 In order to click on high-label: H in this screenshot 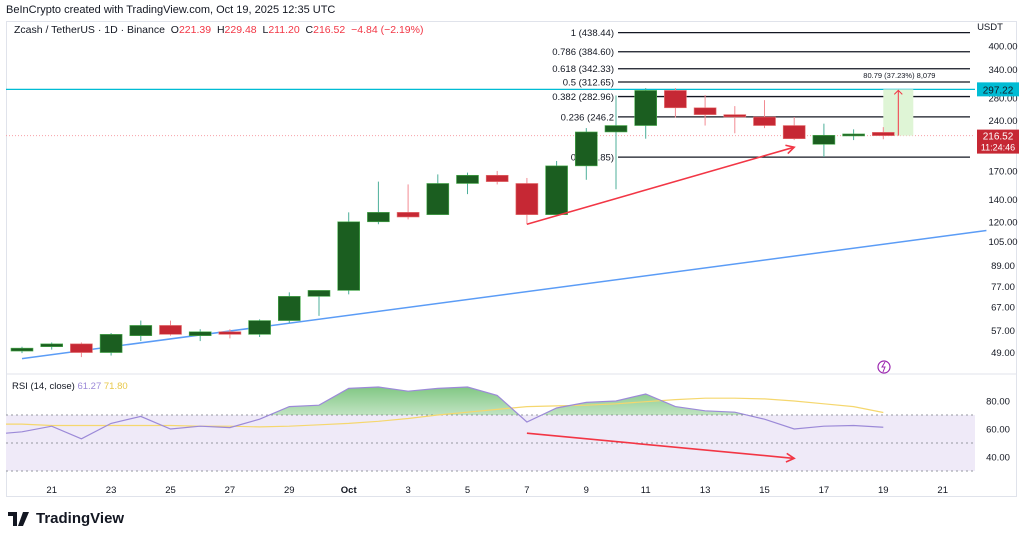, I will do `click(220, 30)`.